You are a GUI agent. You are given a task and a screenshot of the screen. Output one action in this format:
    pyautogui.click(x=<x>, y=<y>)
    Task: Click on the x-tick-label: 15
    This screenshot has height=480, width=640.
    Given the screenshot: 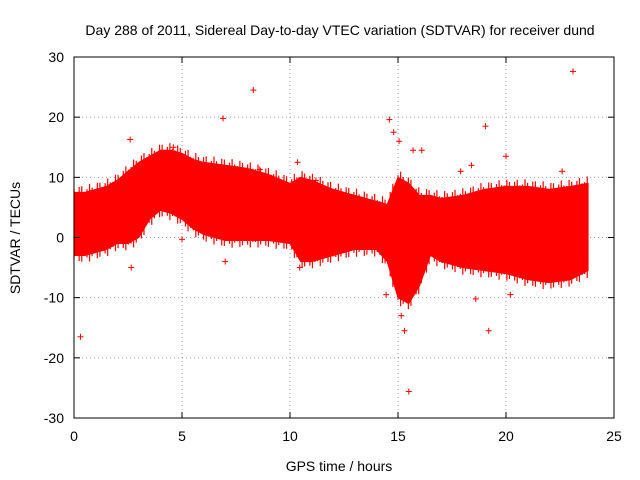 What is the action you would take?
    pyautogui.click(x=398, y=436)
    